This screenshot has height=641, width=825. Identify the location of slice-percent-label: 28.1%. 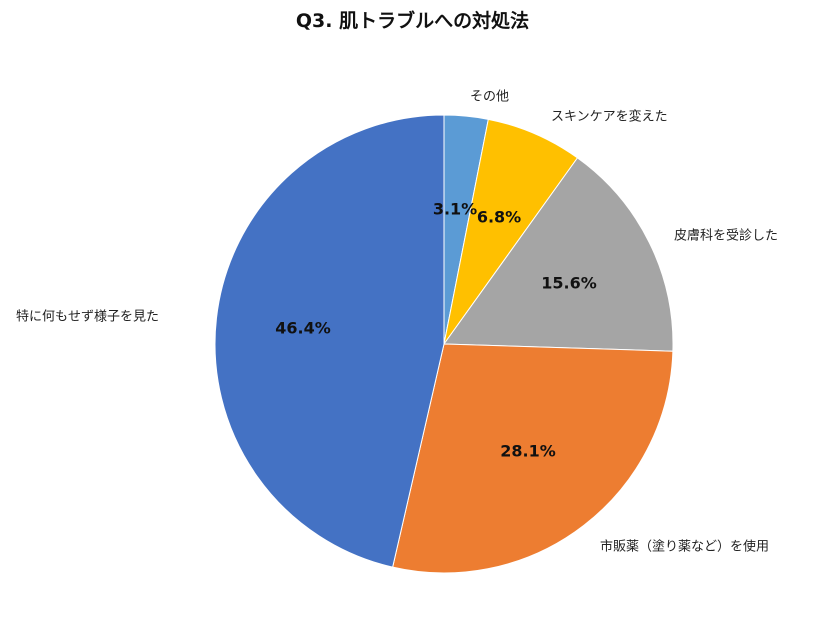
(528, 451).